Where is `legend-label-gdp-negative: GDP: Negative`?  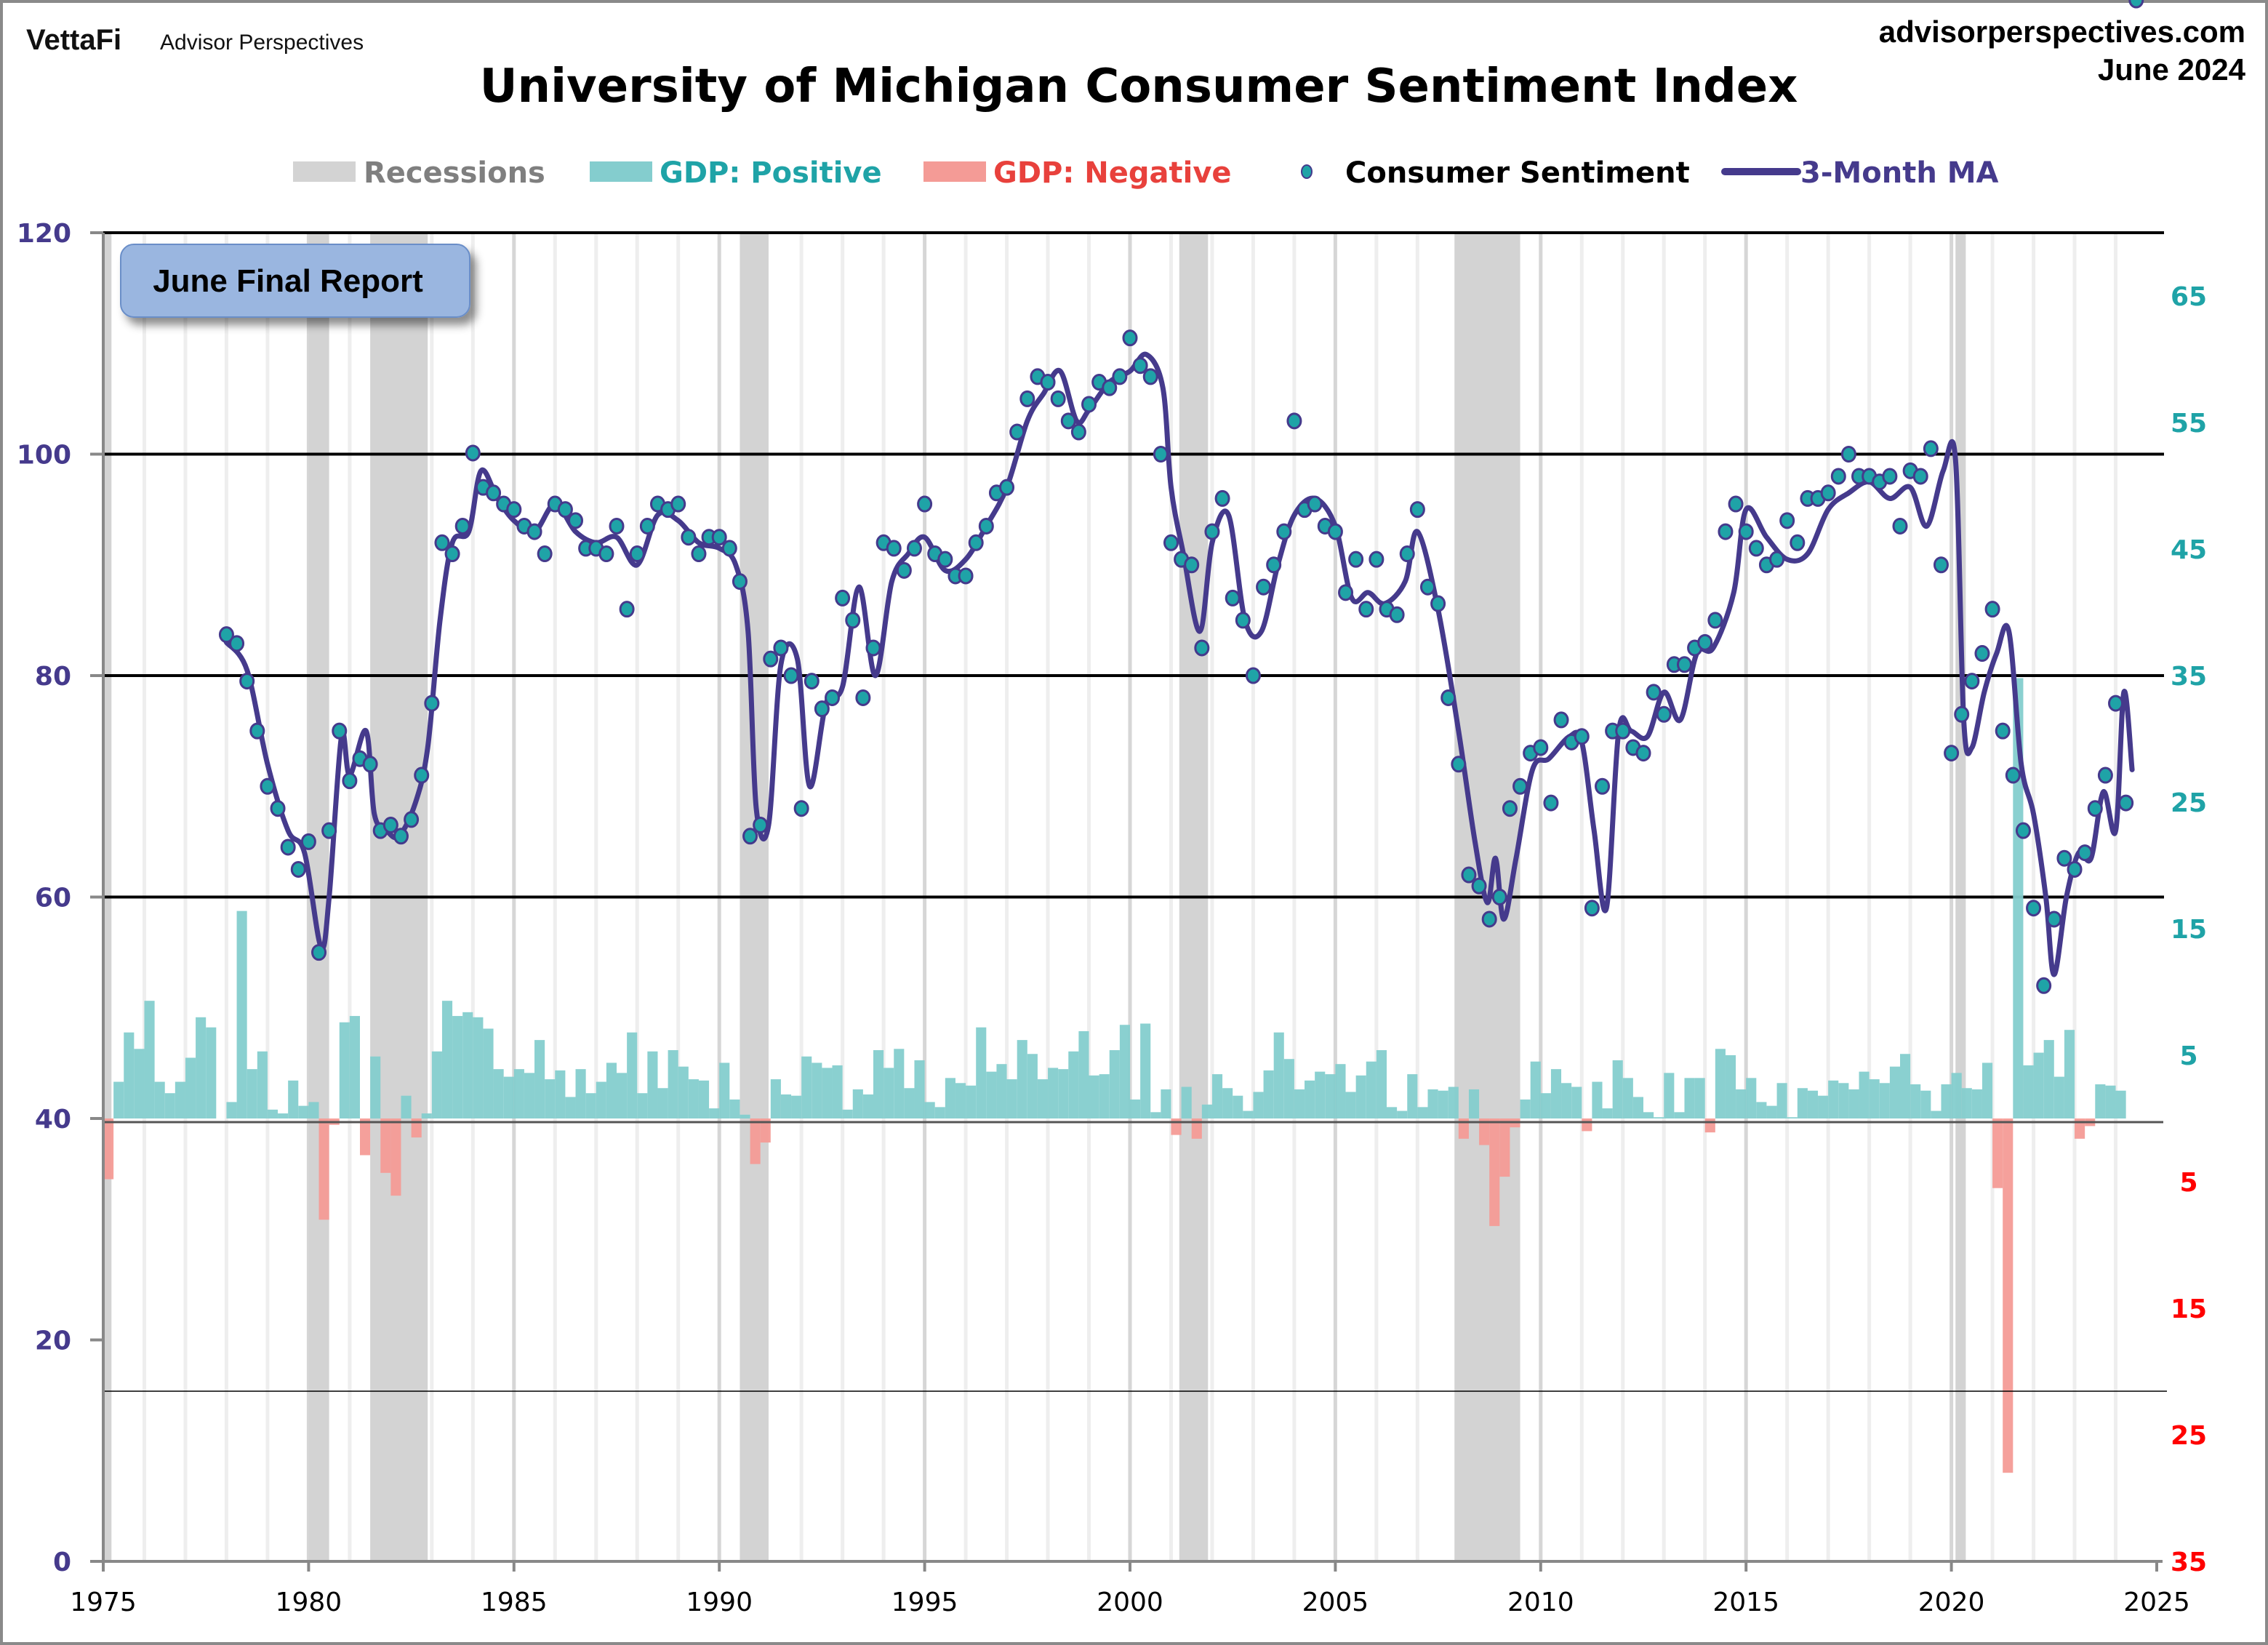
legend-label-gdp-negative: GDP: Negative is located at coordinates (1112, 173).